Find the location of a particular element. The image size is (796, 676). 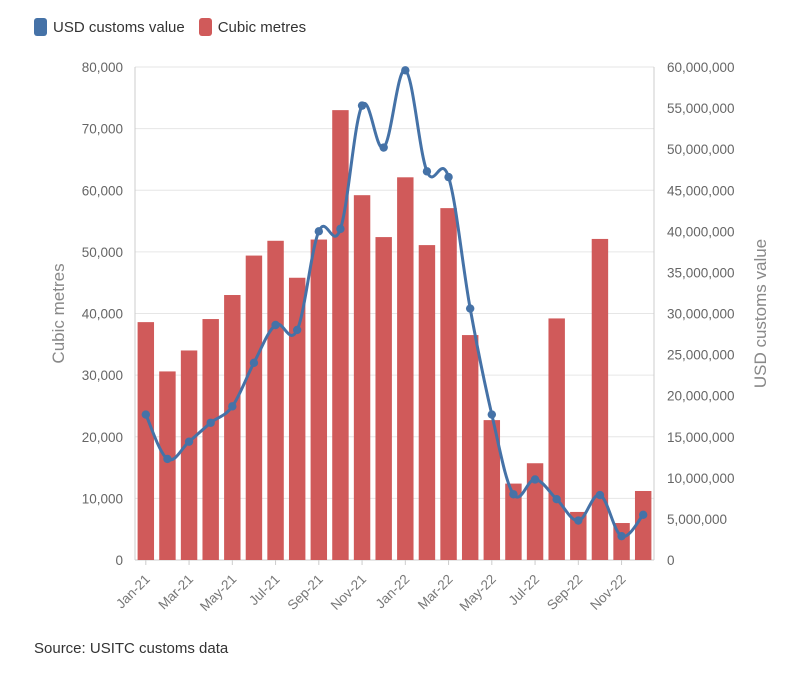

x-tick-label: May-22 is located at coordinates (477, 593).